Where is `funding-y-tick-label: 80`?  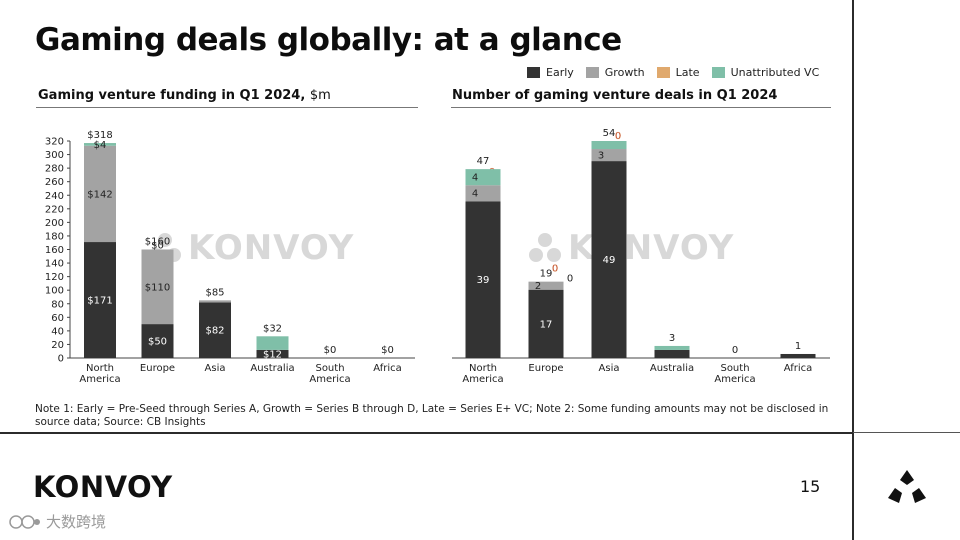 funding-y-tick-label: 80 is located at coordinates (57, 304).